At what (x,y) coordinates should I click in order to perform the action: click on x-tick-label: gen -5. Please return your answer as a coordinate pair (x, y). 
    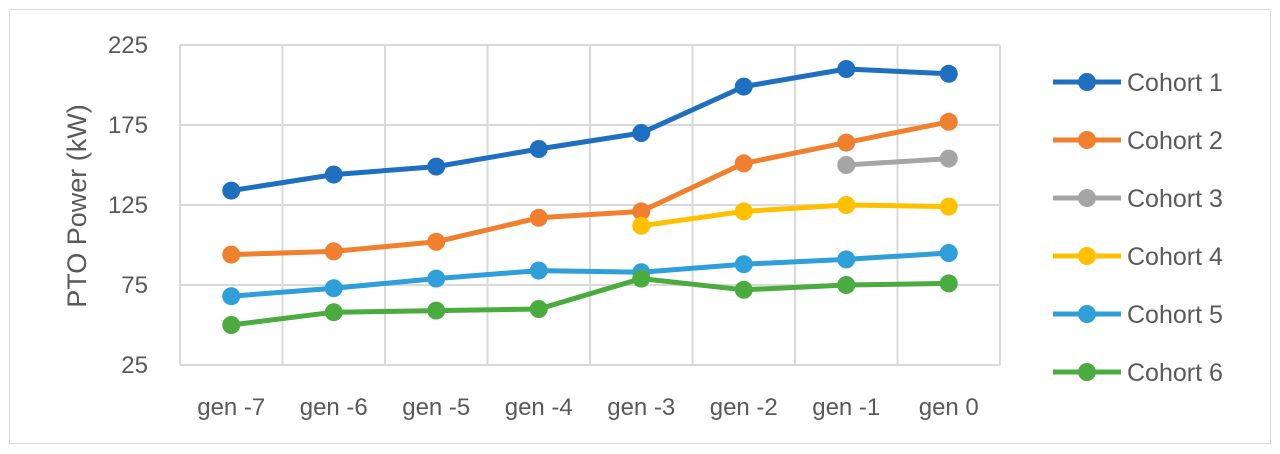
    Looking at the image, I should click on (436, 407).